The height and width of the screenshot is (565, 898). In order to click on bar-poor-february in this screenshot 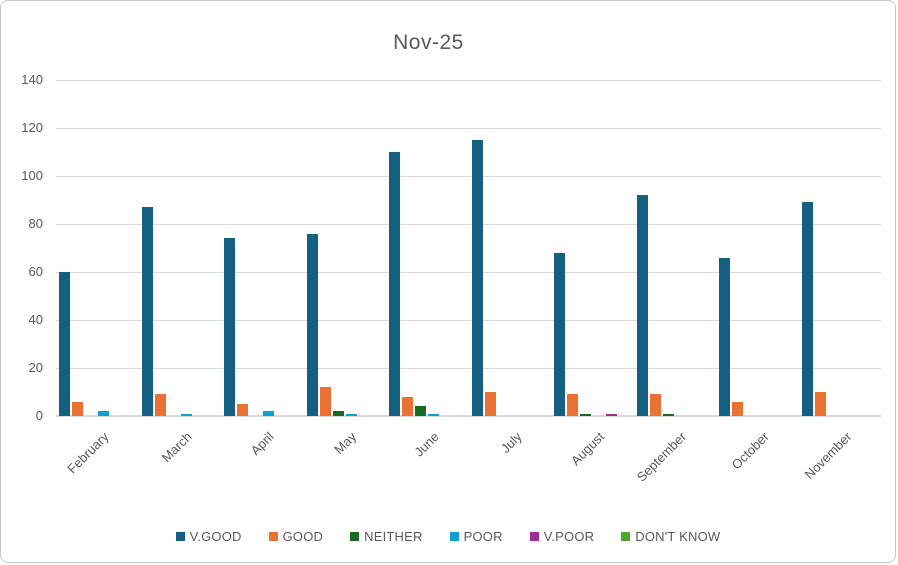, I will do `click(104, 413)`.